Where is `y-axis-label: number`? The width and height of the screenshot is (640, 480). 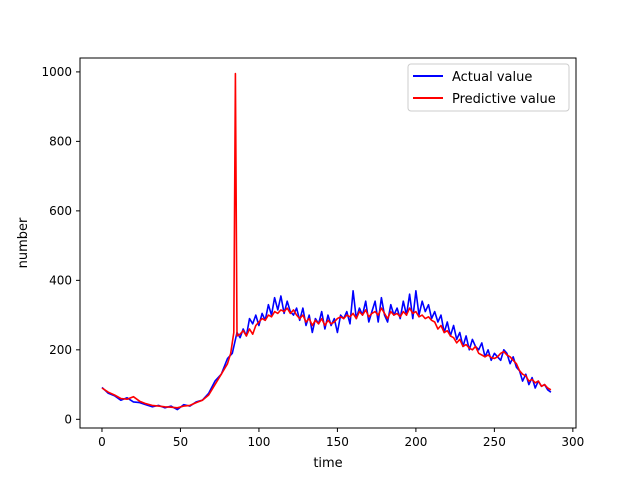
y-axis-label: number is located at coordinates (23, 242).